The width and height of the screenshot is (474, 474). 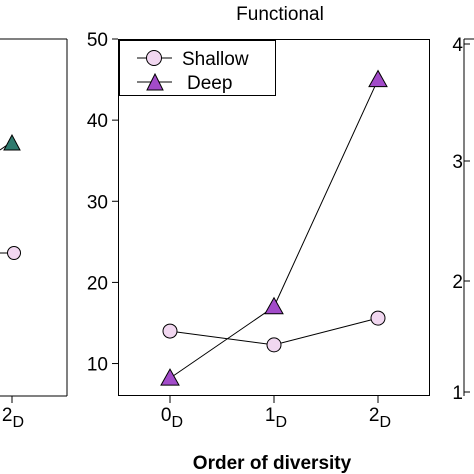 I want to click on right-panel-y-ticks: 1 2 3 4, so click(x=461, y=219).